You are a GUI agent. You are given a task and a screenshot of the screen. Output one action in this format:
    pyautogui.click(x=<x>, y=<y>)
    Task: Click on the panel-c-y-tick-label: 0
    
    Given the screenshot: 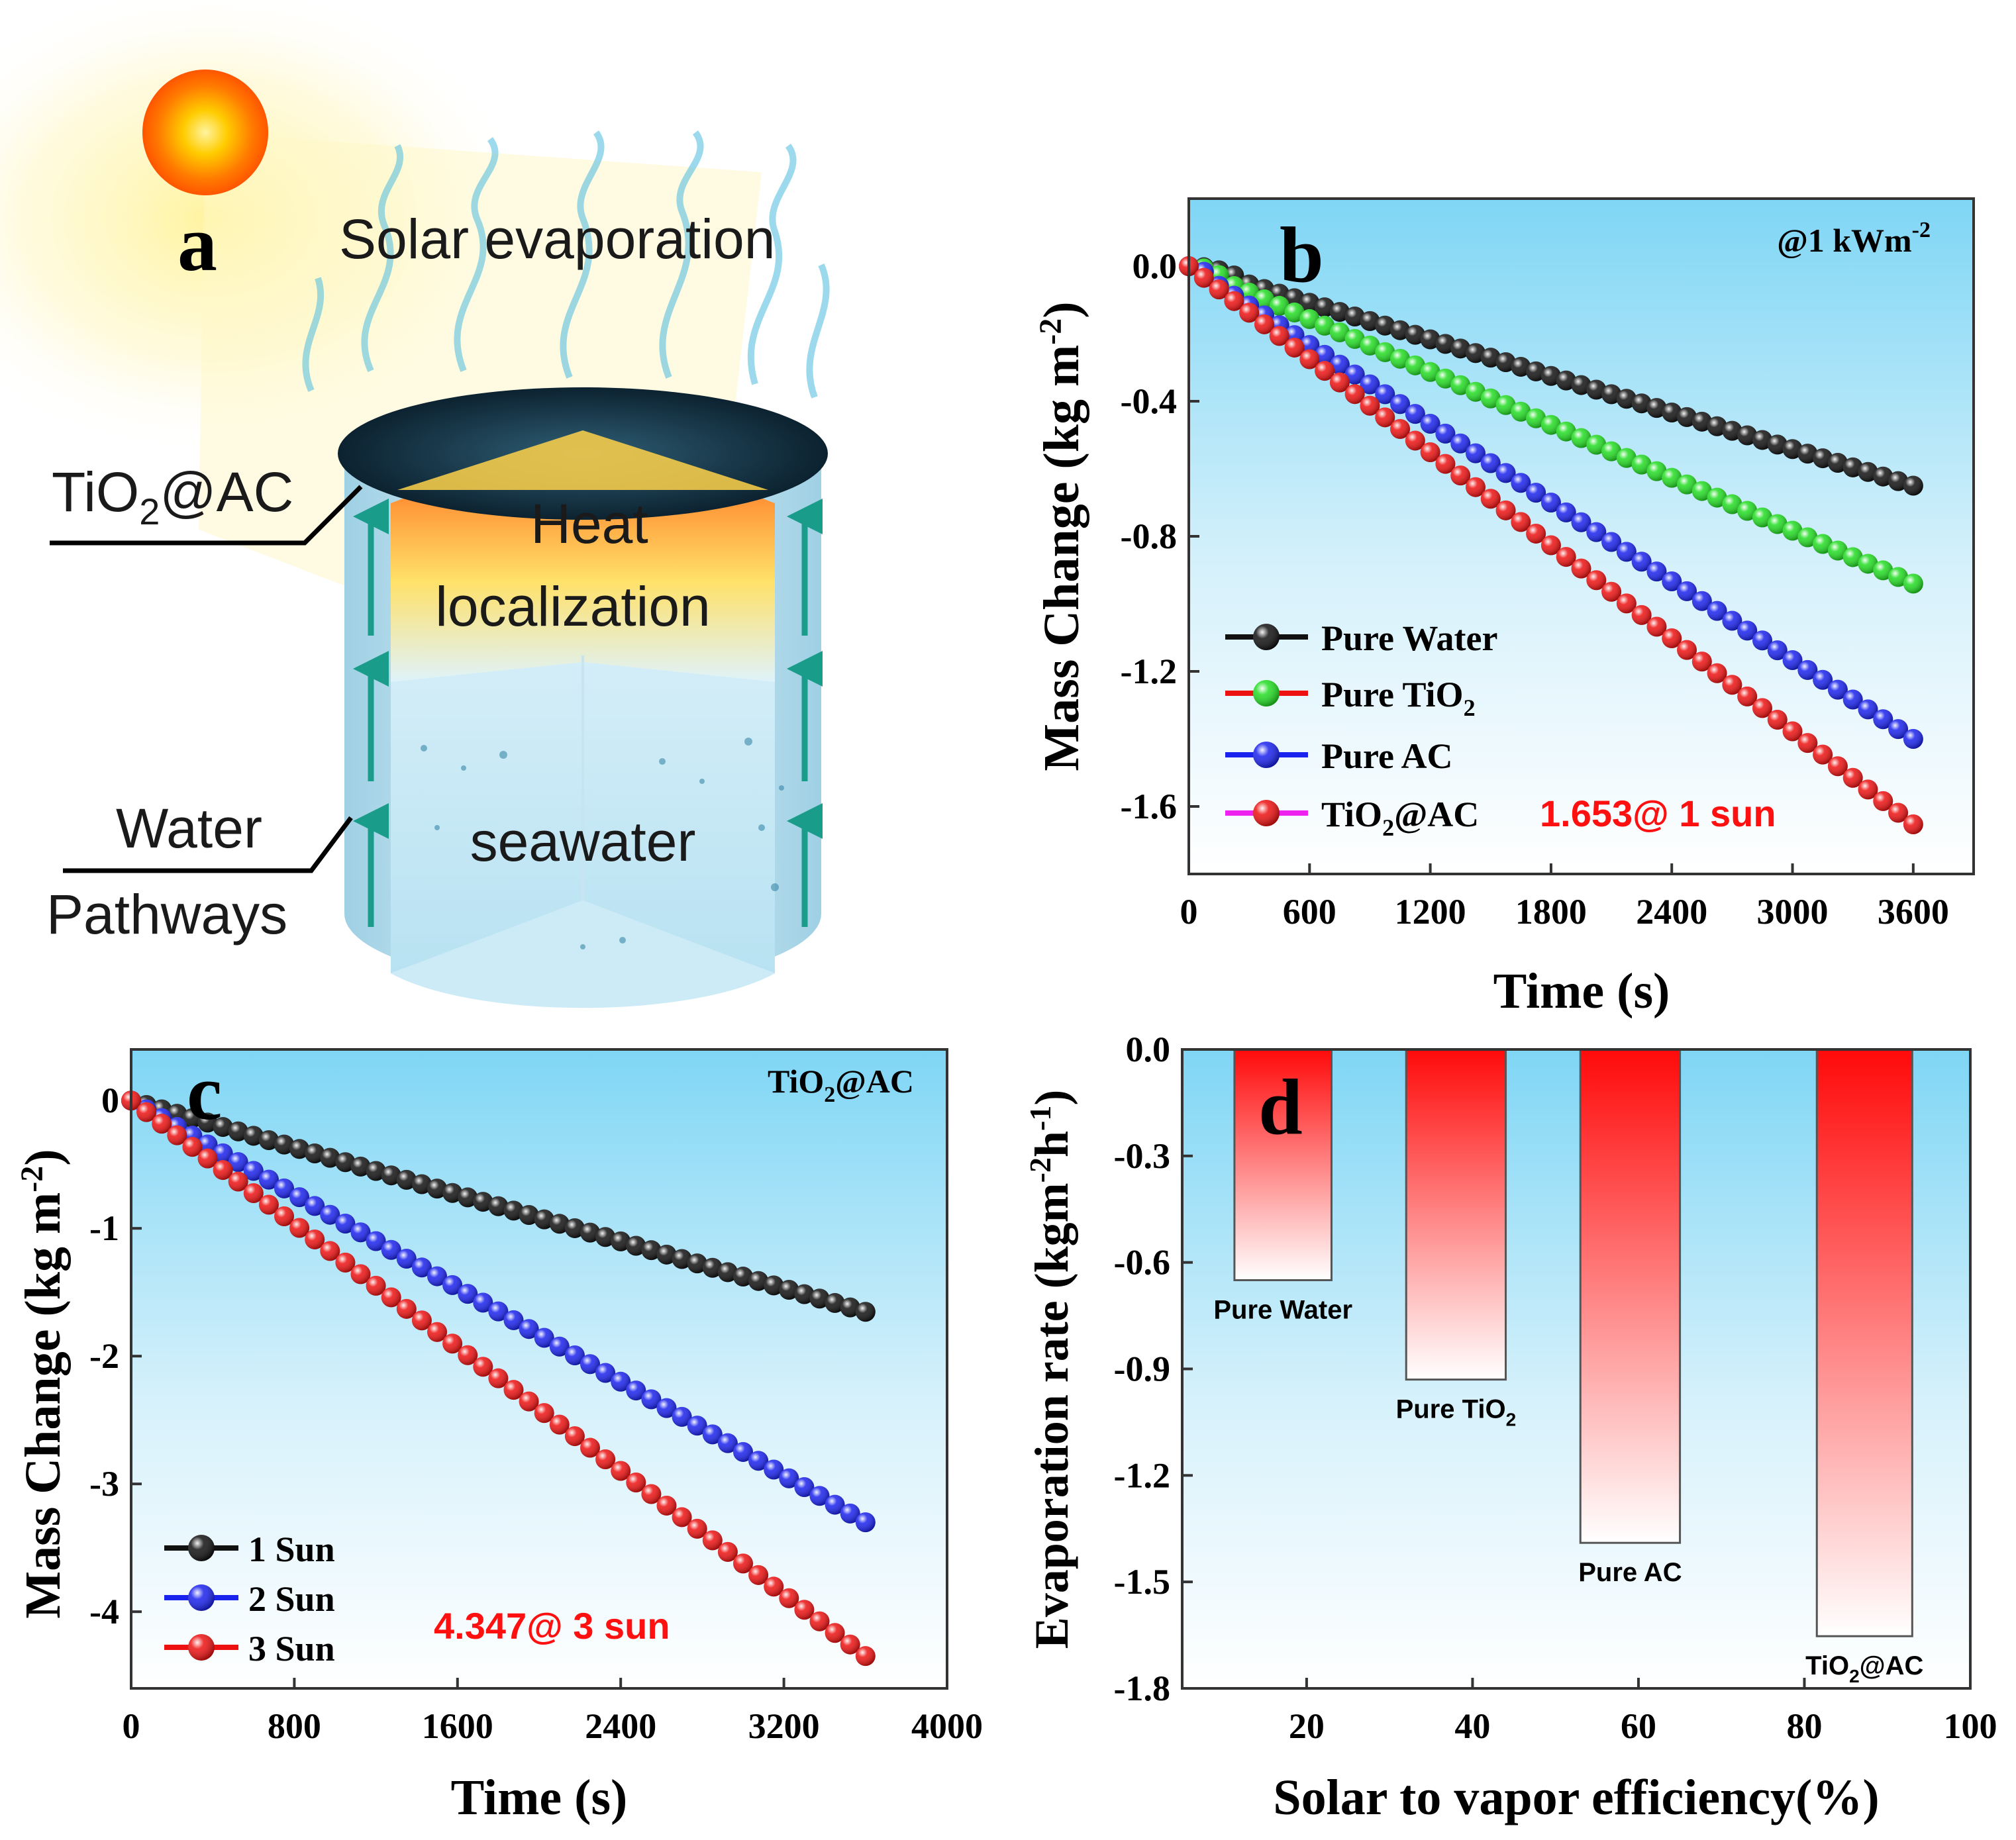 What is the action you would take?
    pyautogui.click(x=110, y=1100)
    